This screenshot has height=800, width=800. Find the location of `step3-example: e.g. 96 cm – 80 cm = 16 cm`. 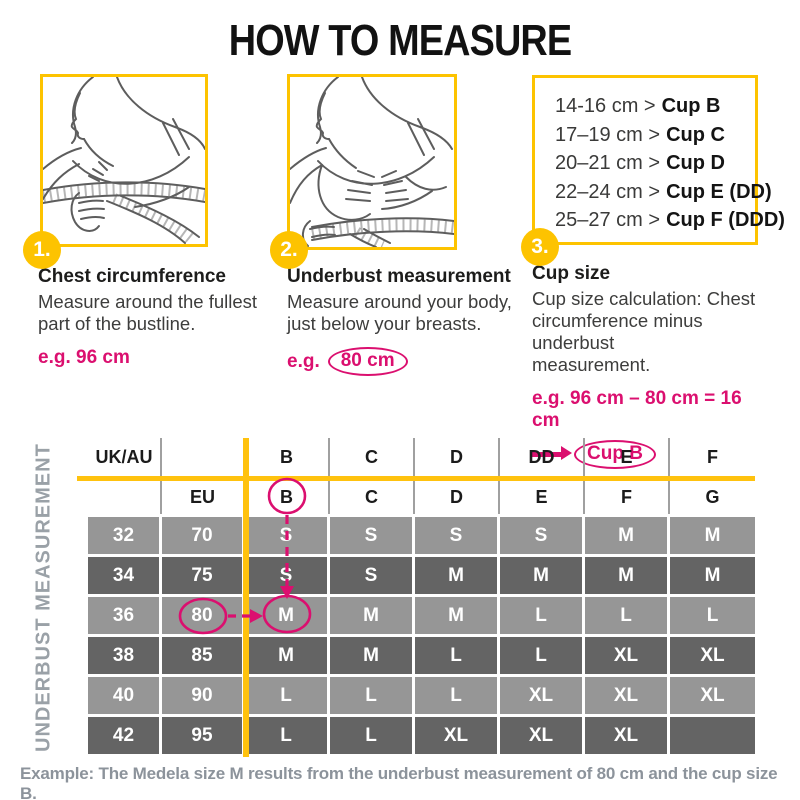

step3-example: e.g. 96 cm – 80 cm = 16 cm is located at coordinates (637, 409).